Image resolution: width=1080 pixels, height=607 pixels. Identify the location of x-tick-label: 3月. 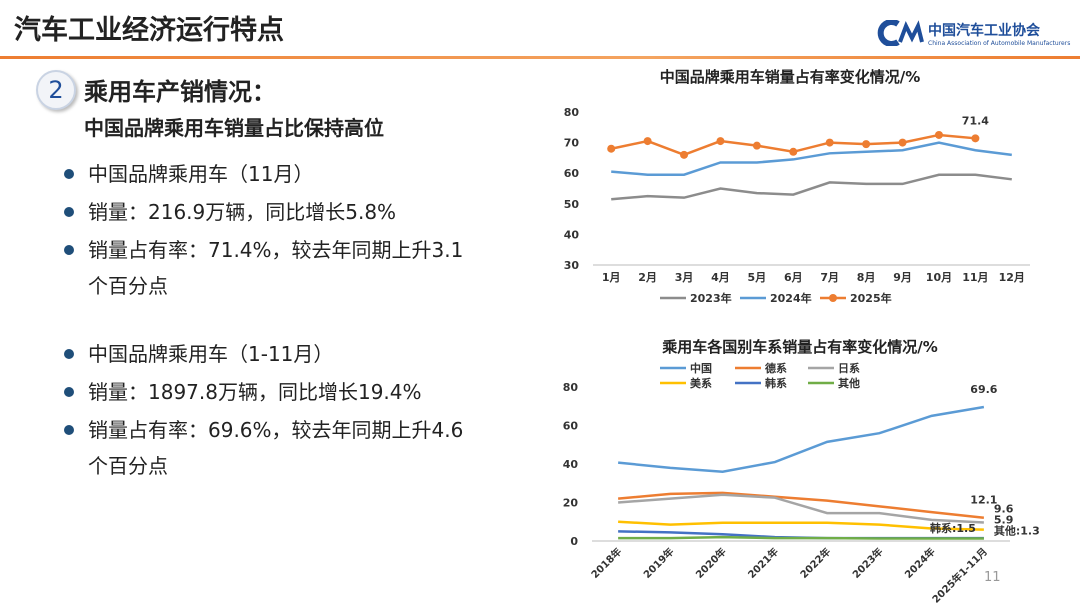
(684, 277).